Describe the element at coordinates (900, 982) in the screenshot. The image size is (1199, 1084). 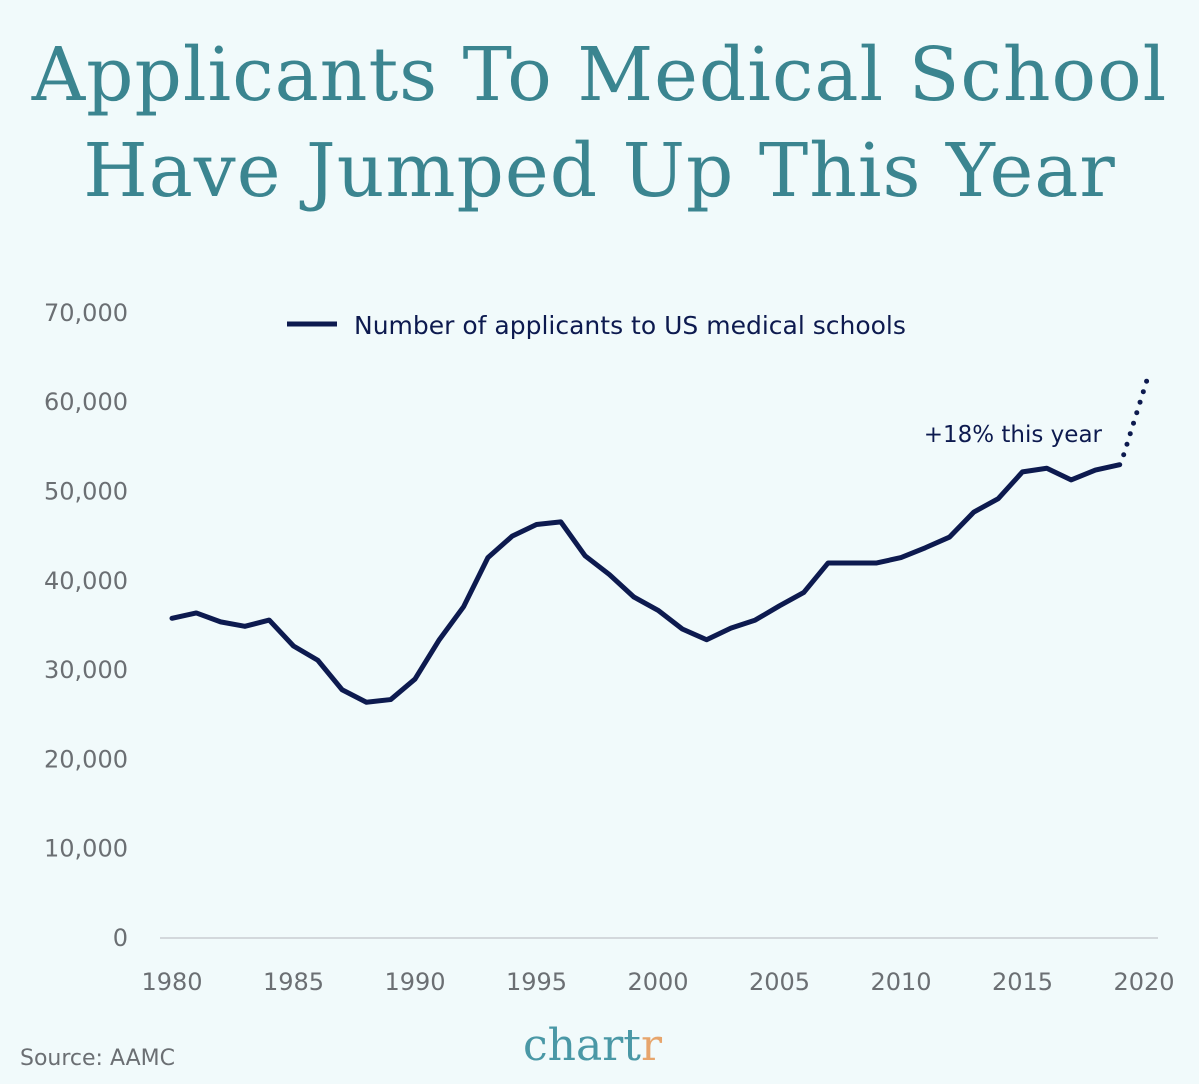
I see `x-tick-label: 2010` at that location.